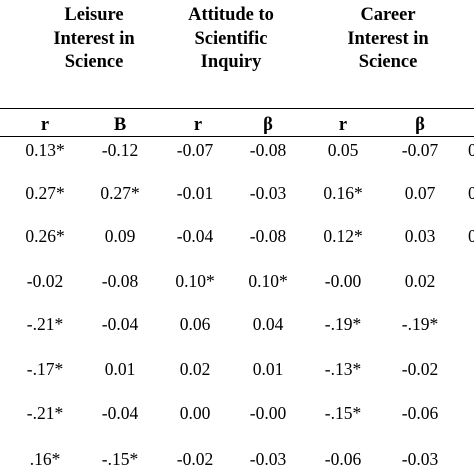 Image resolution: width=474 pixels, height=474 pixels. I want to click on group-header-career-interest: Career Interest in Science, so click(388, 39).